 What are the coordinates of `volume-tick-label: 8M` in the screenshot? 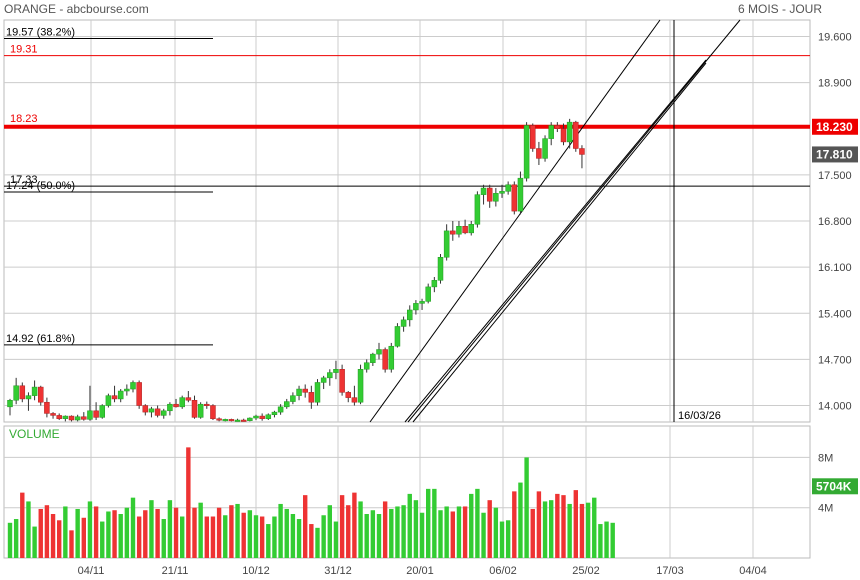 It's located at (825, 458).